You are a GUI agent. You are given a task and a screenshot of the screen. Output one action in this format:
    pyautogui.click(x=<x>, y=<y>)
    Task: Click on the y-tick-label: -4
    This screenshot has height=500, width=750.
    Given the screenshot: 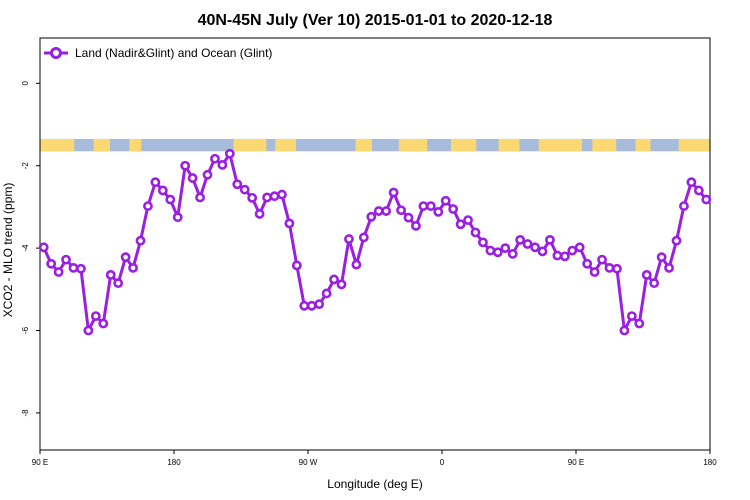 What is the action you would take?
    pyautogui.click(x=25, y=248)
    